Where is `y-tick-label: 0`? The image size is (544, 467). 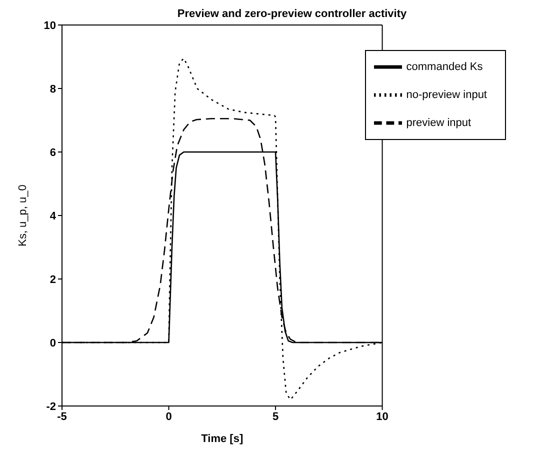 y-tick-label: 0 is located at coordinates (53, 343).